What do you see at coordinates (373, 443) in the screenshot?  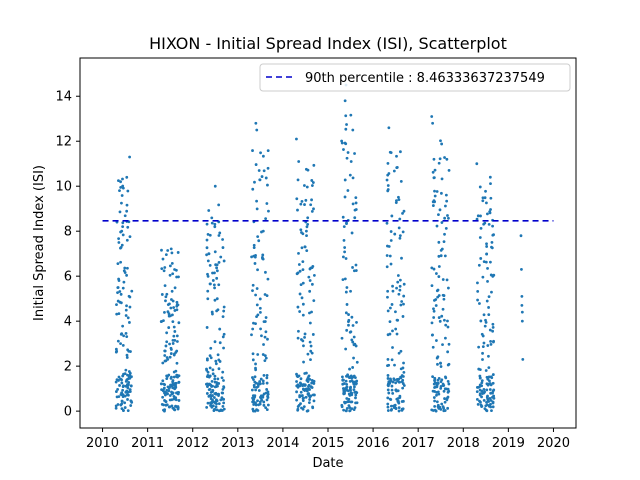 I see `x-tick-label: 2016` at bounding box center [373, 443].